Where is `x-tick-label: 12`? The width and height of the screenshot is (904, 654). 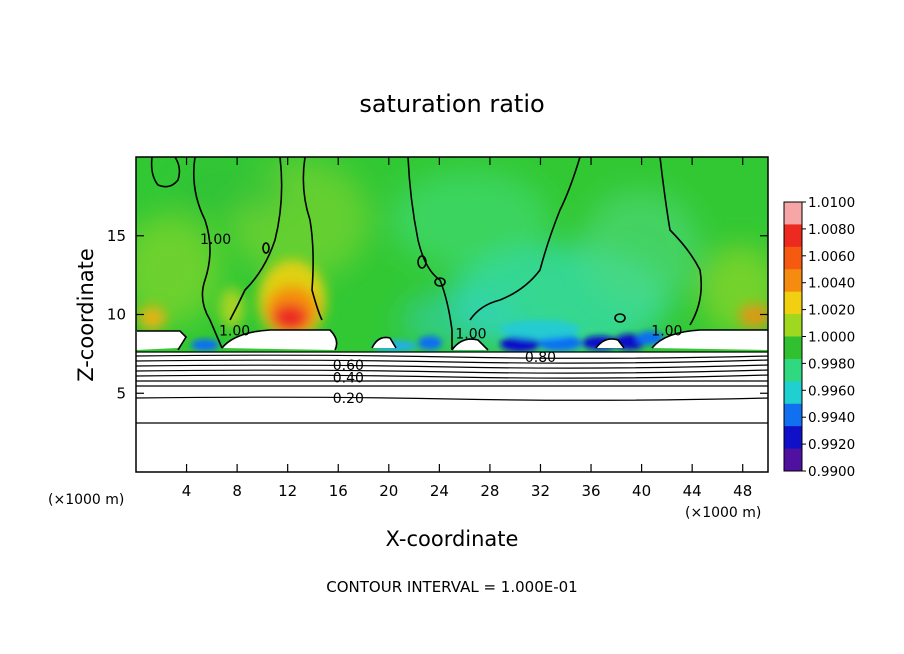
x-tick-label: 12 is located at coordinates (287, 491).